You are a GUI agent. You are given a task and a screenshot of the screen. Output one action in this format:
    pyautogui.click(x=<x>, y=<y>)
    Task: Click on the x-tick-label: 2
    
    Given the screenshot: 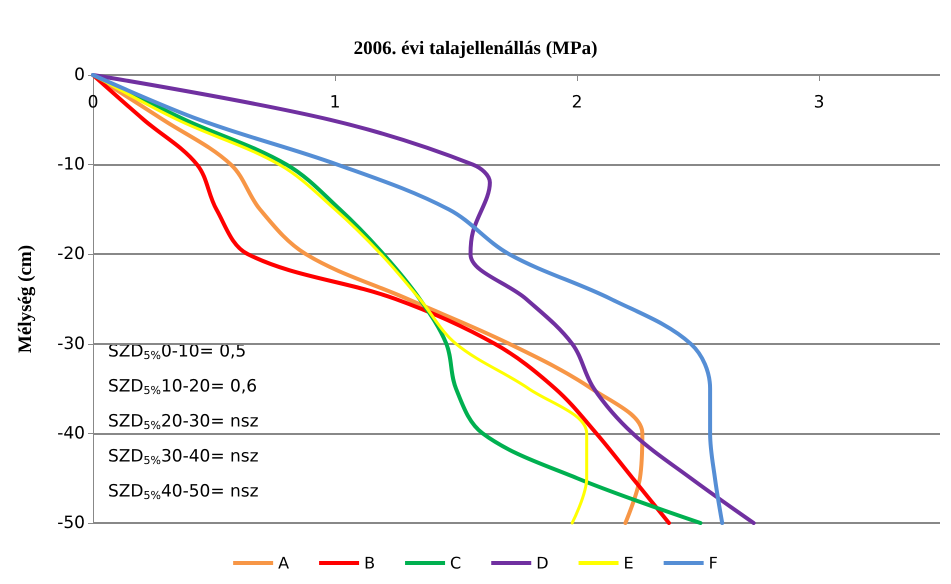 What is the action you would take?
    pyautogui.click(x=577, y=102)
    